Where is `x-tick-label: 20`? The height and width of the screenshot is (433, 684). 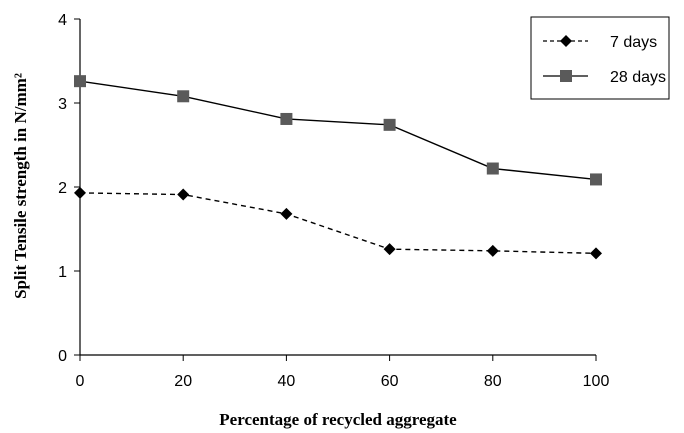
x-tick-label: 20 is located at coordinates (183, 381).